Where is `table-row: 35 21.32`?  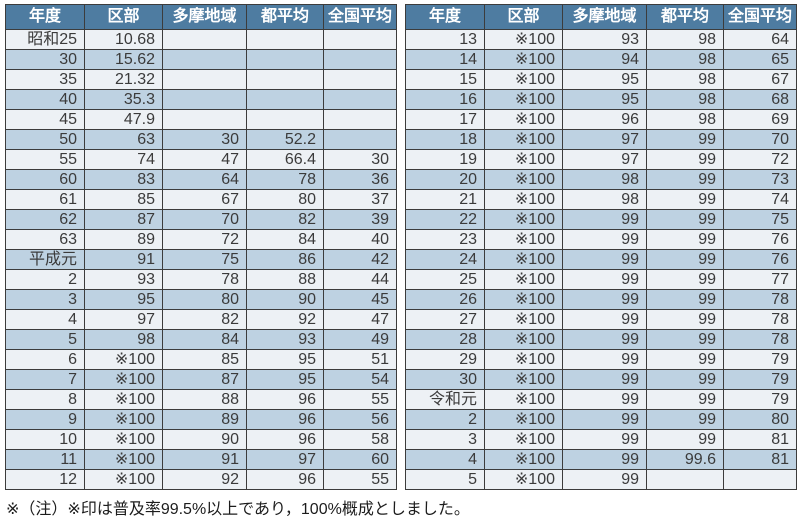
table-row: 35 21.32 is located at coordinates (201, 79).